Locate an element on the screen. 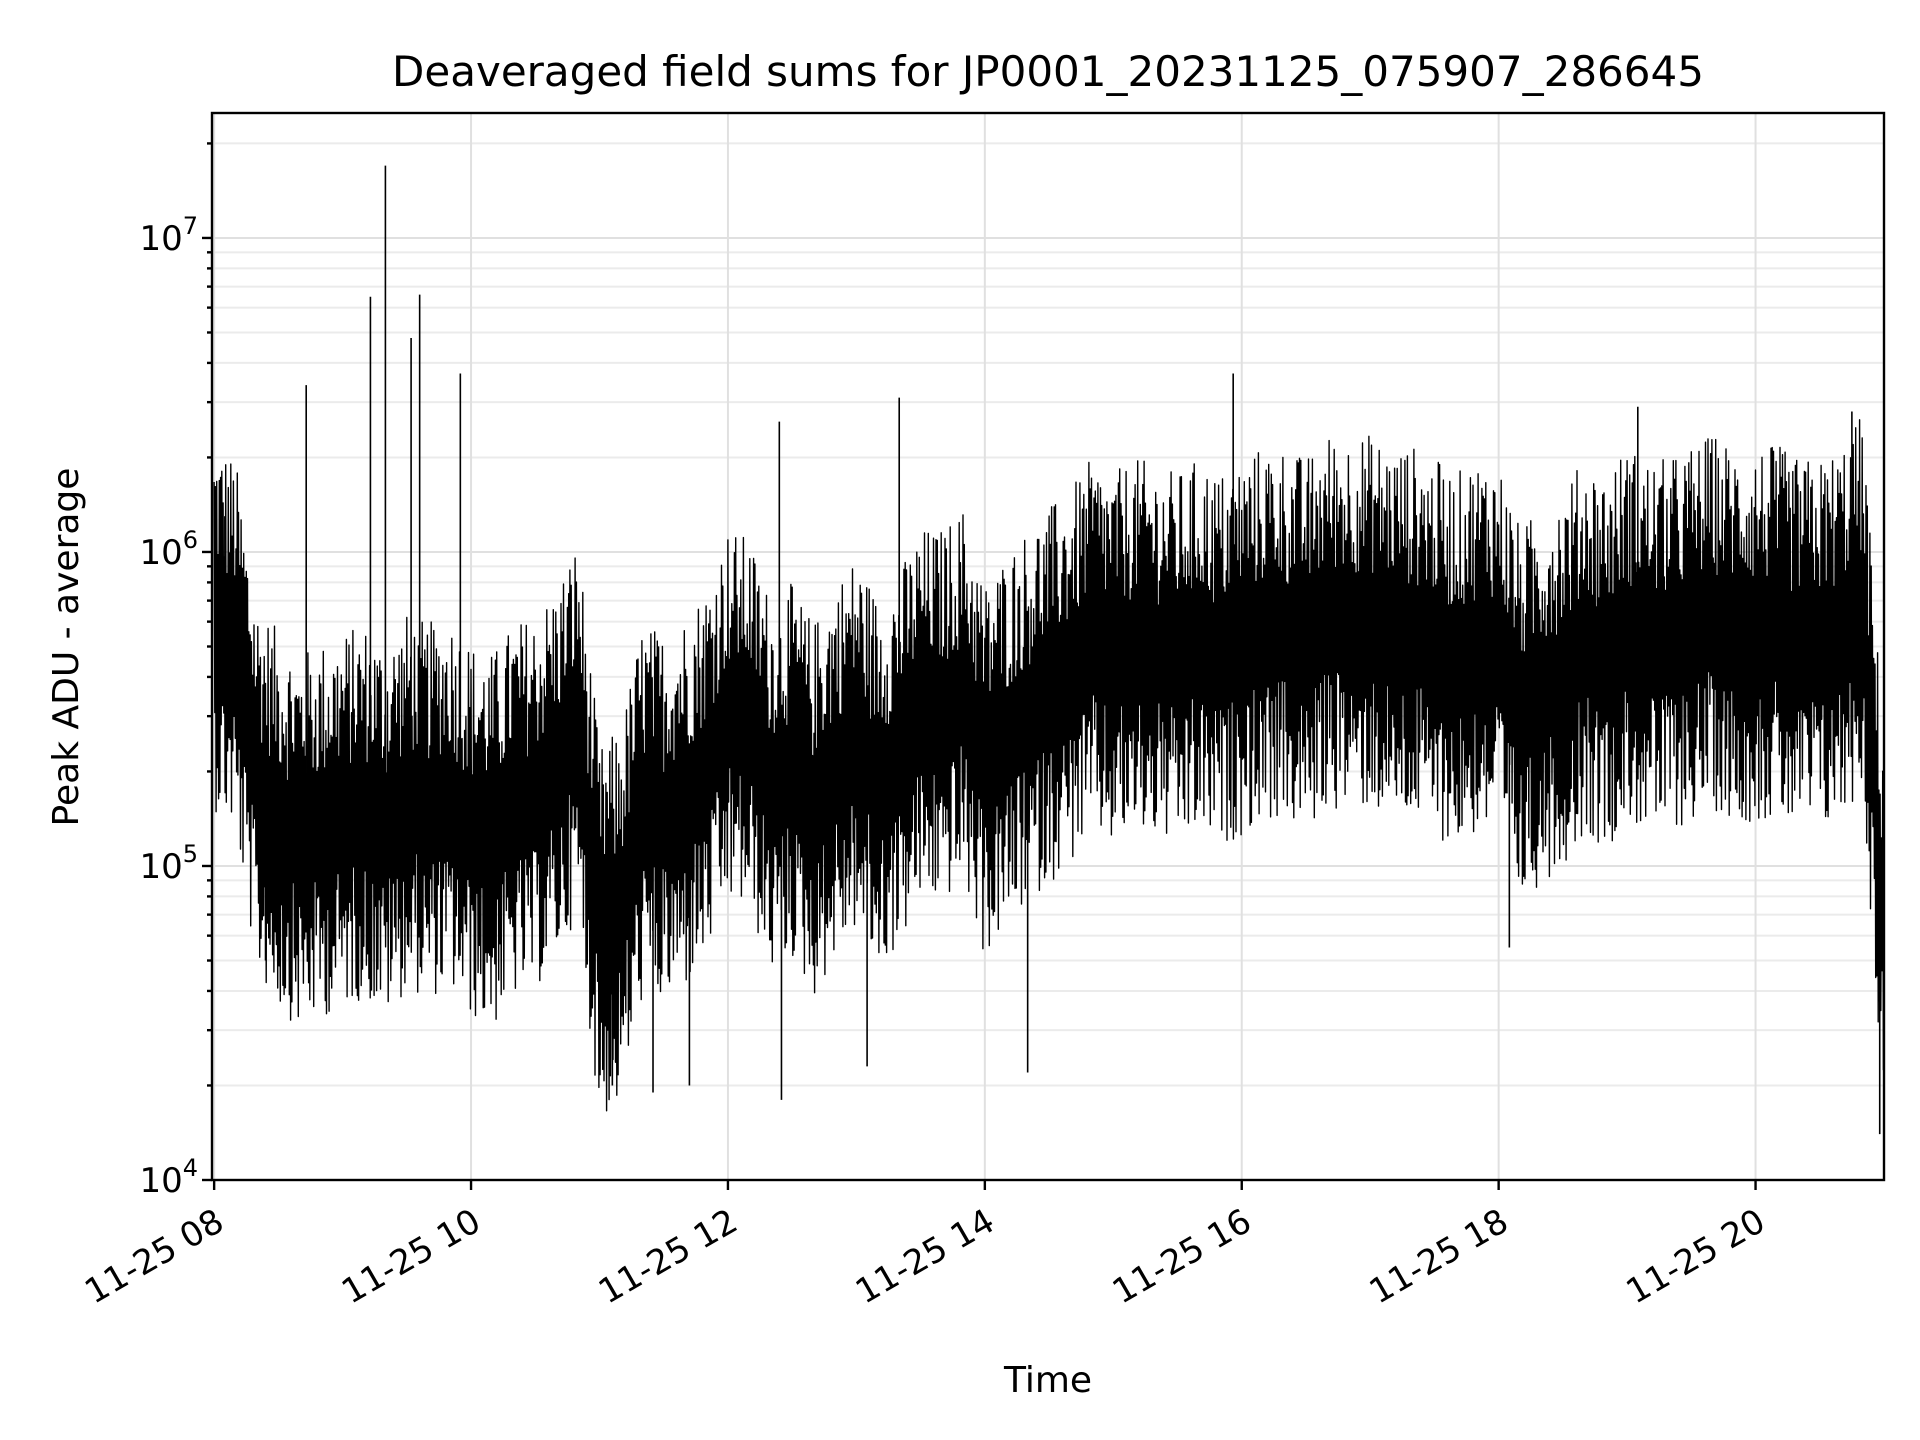  y-tick-exponent: 7 is located at coordinates (190, 226).